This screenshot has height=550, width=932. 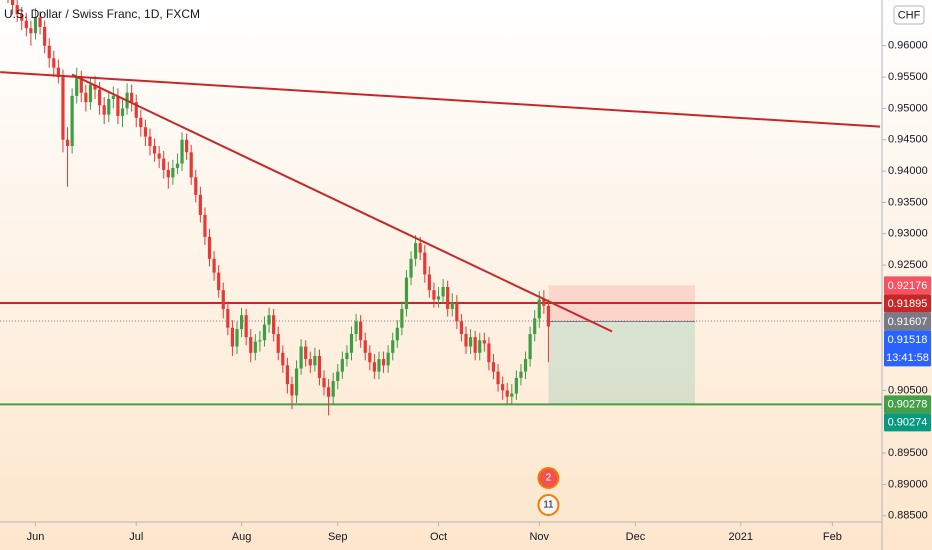 I want to click on price-label: 0.92176, so click(x=908, y=286).